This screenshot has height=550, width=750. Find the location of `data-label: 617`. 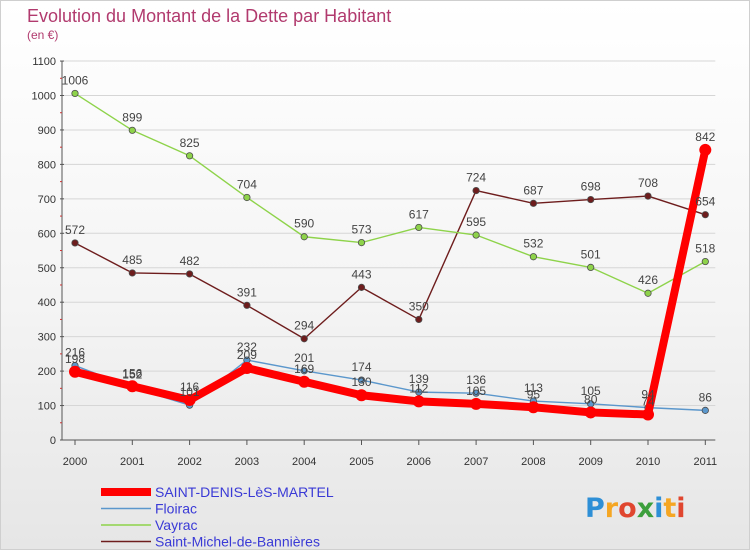

data-label: 617 is located at coordinates (419, 214).